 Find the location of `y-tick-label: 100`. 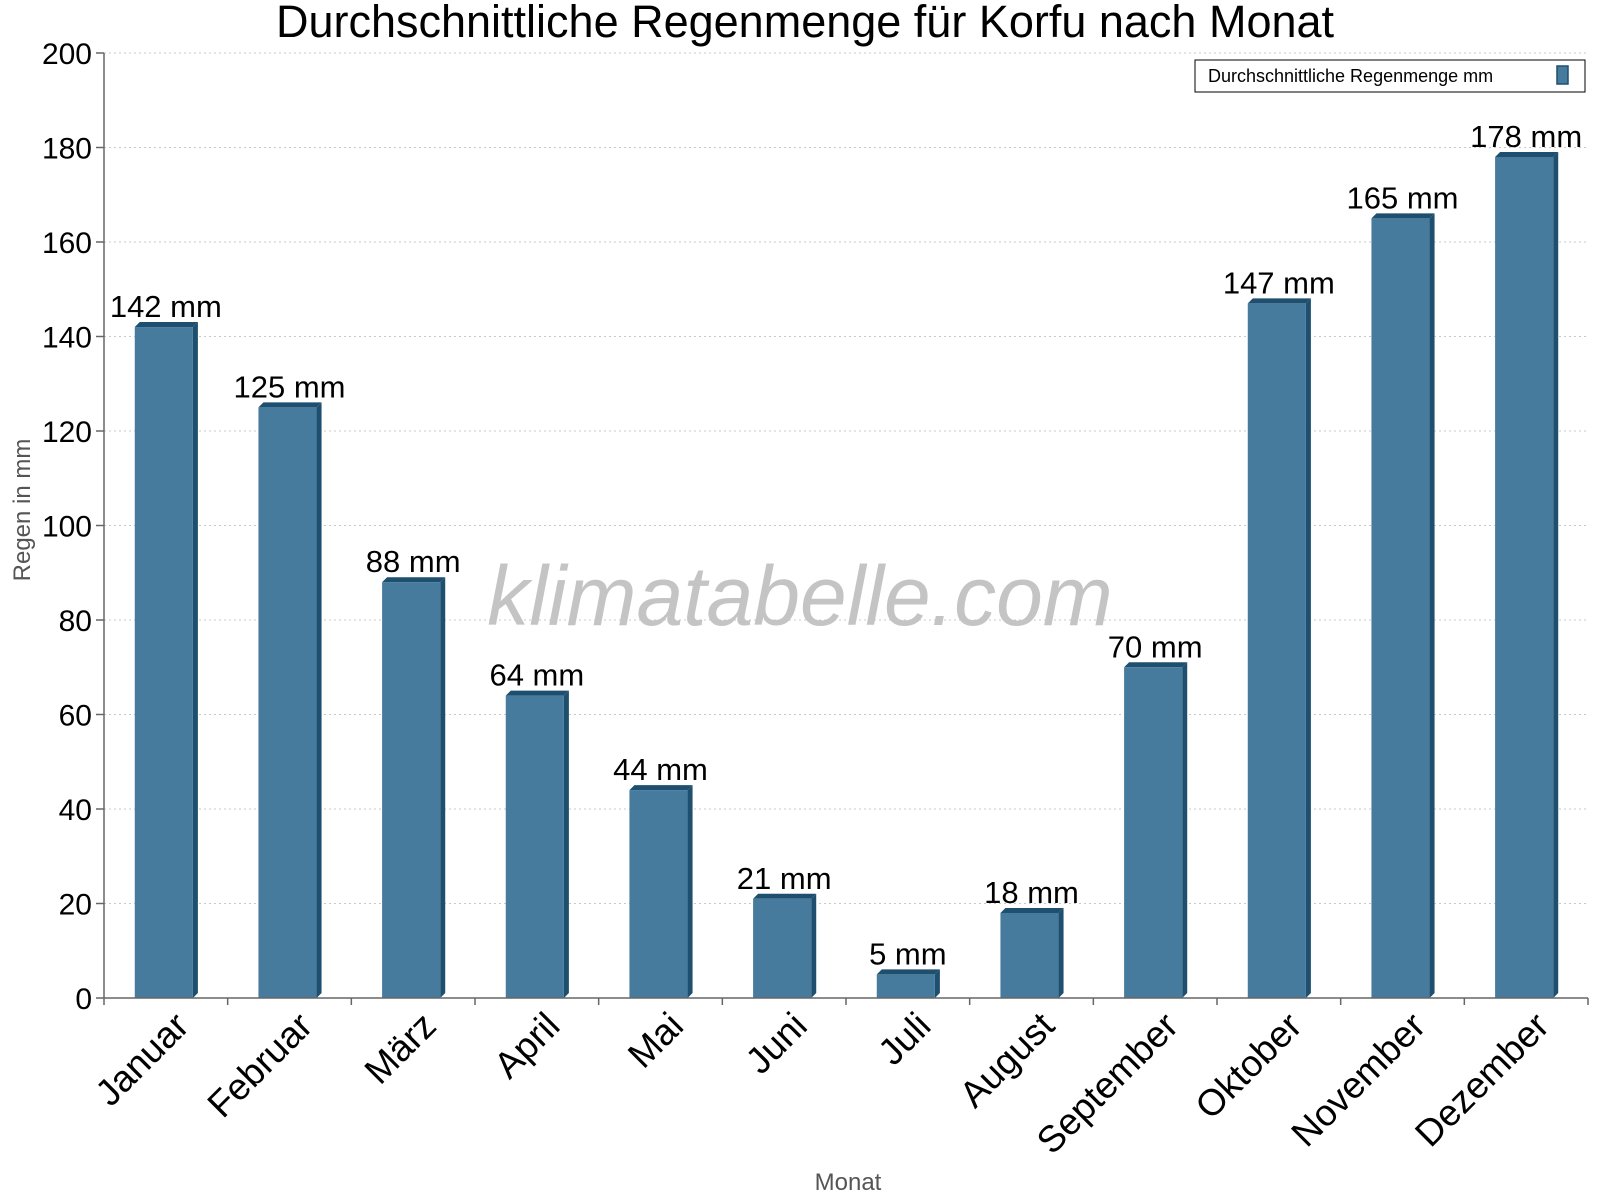

y-tick-label: 100 is located at coordinates (67, 527).